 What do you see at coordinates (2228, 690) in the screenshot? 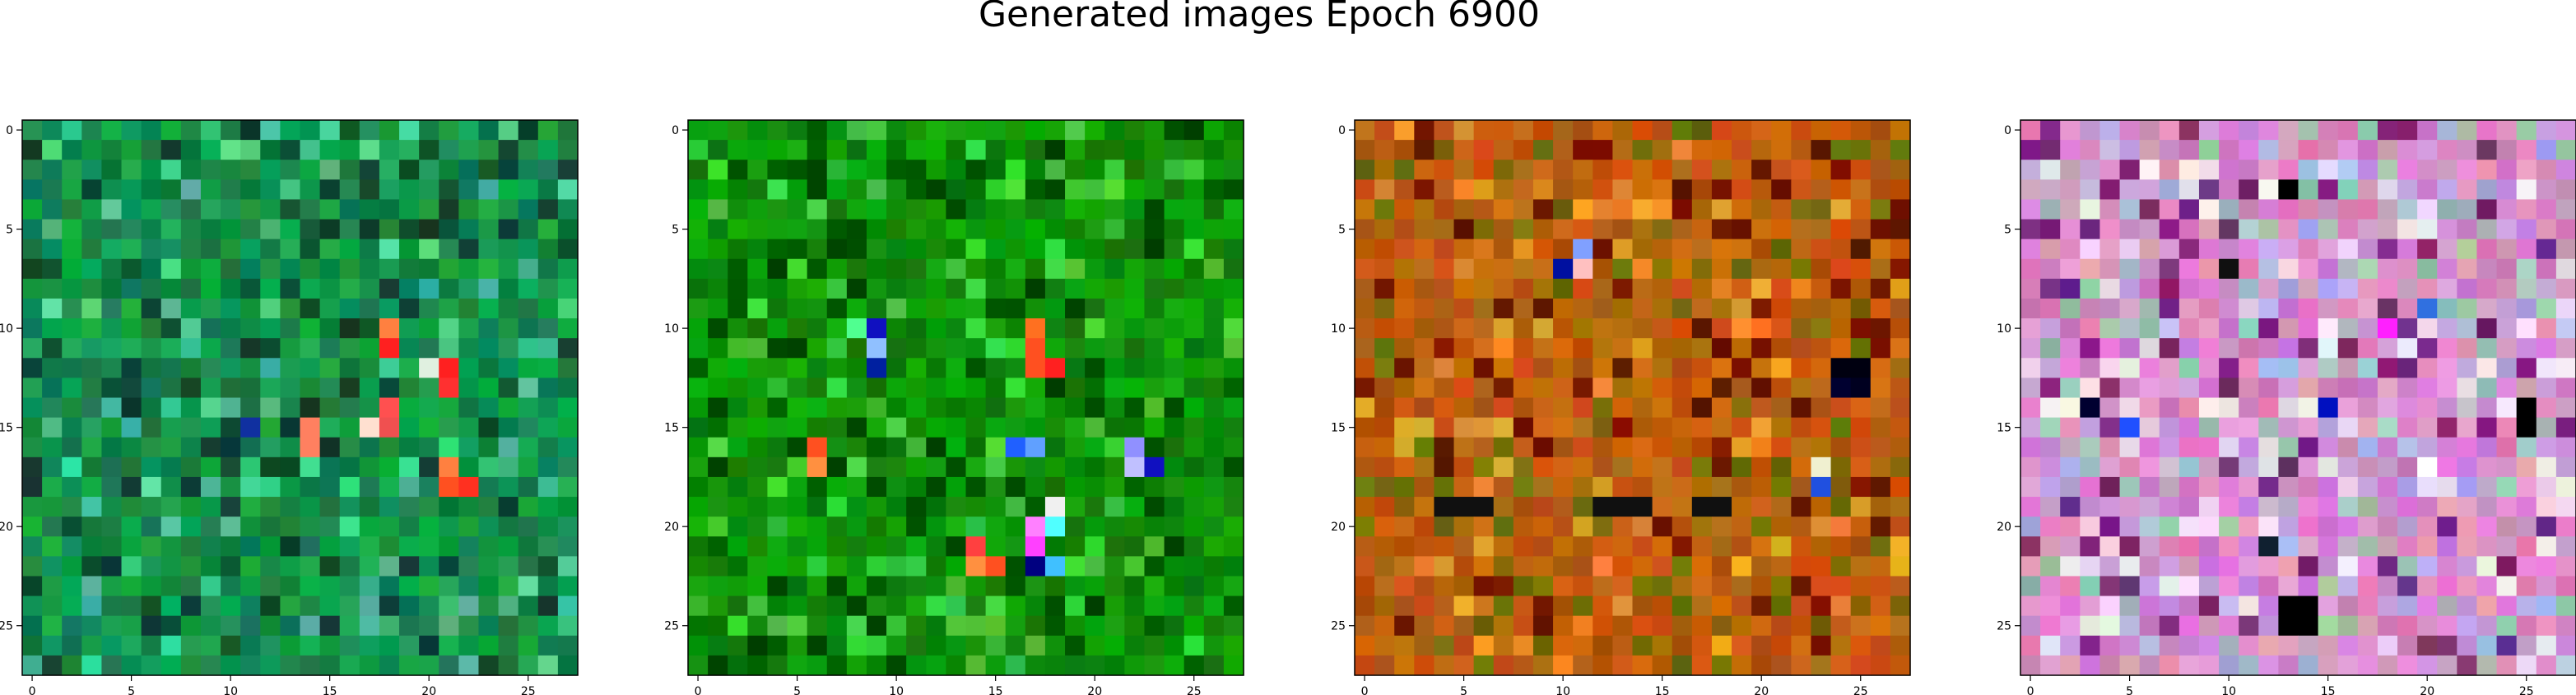
I see `x-tick-label: 10` at bounding box center [2228, 690].